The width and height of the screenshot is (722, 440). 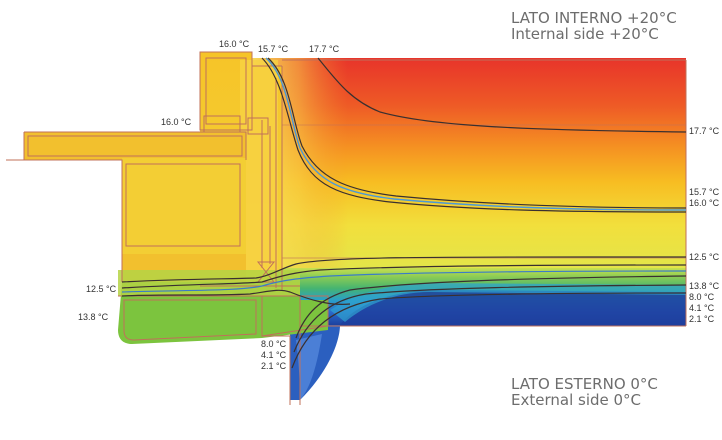 I want to click on outline-k, so click(x=276, y=370).